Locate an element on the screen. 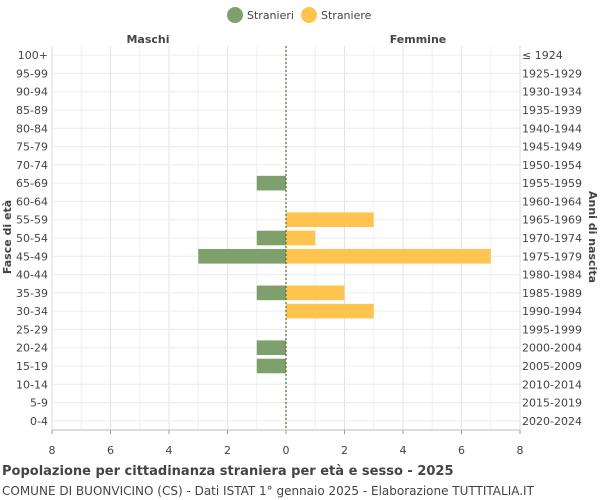  legend-marker-straniere is located at coordinates (309, 15).